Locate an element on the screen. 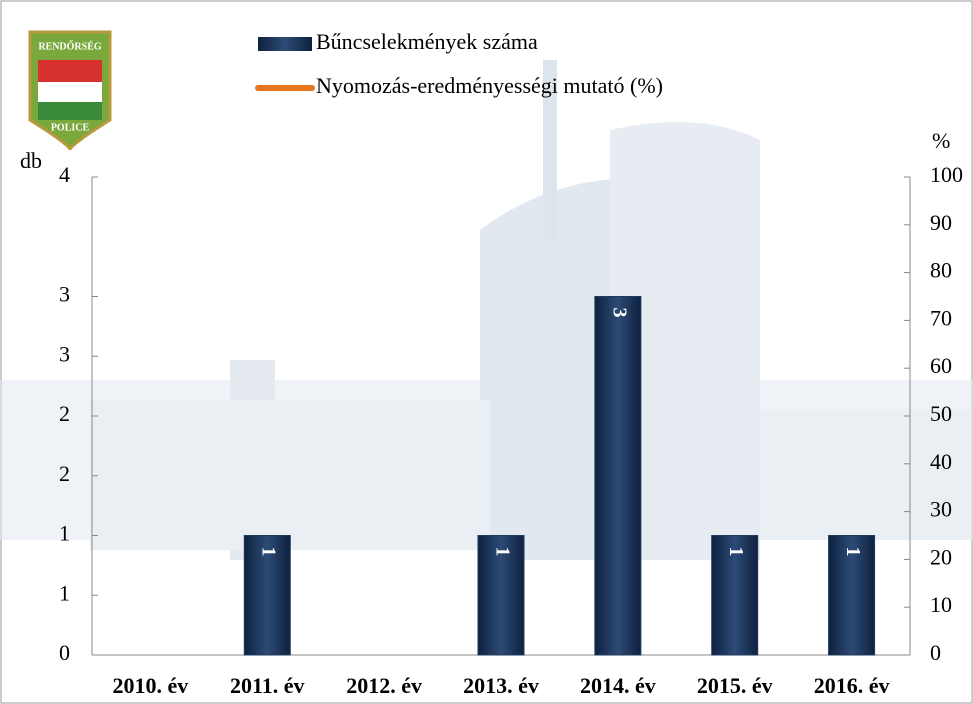 The height and width of the screenshot is (704, 973). data-label: 3 is located at coordinates (619, 313).